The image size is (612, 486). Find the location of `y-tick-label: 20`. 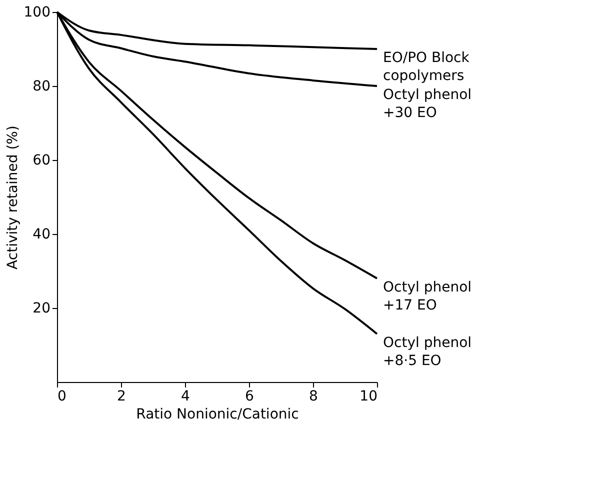

y-tick-label: 20 is located at coordinates (41, 308).